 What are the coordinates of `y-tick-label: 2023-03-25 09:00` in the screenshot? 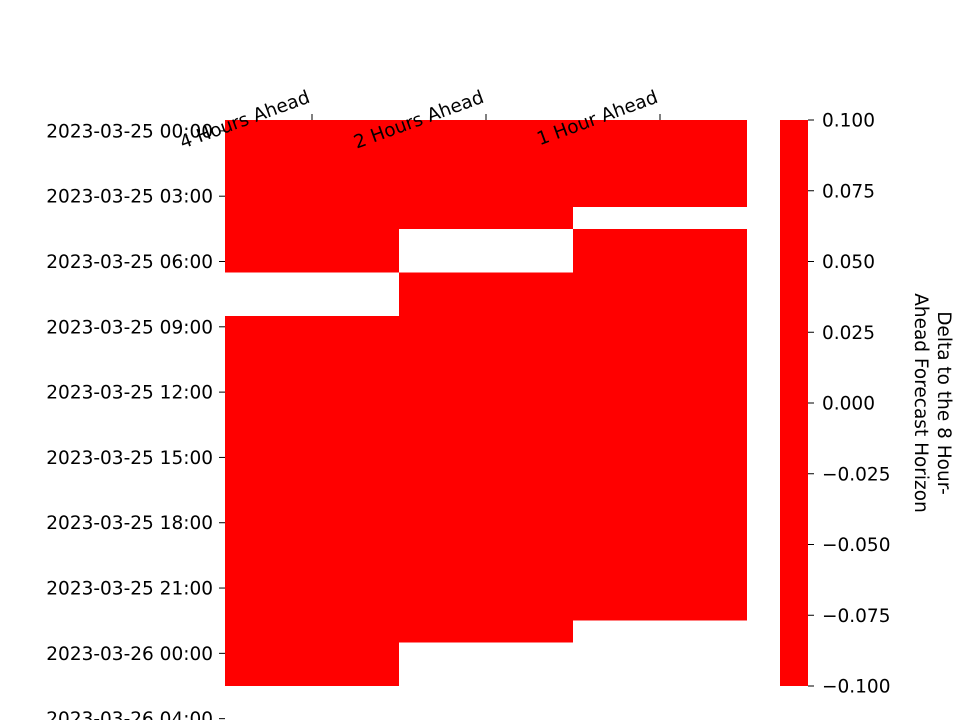 It's located at (129, 327).